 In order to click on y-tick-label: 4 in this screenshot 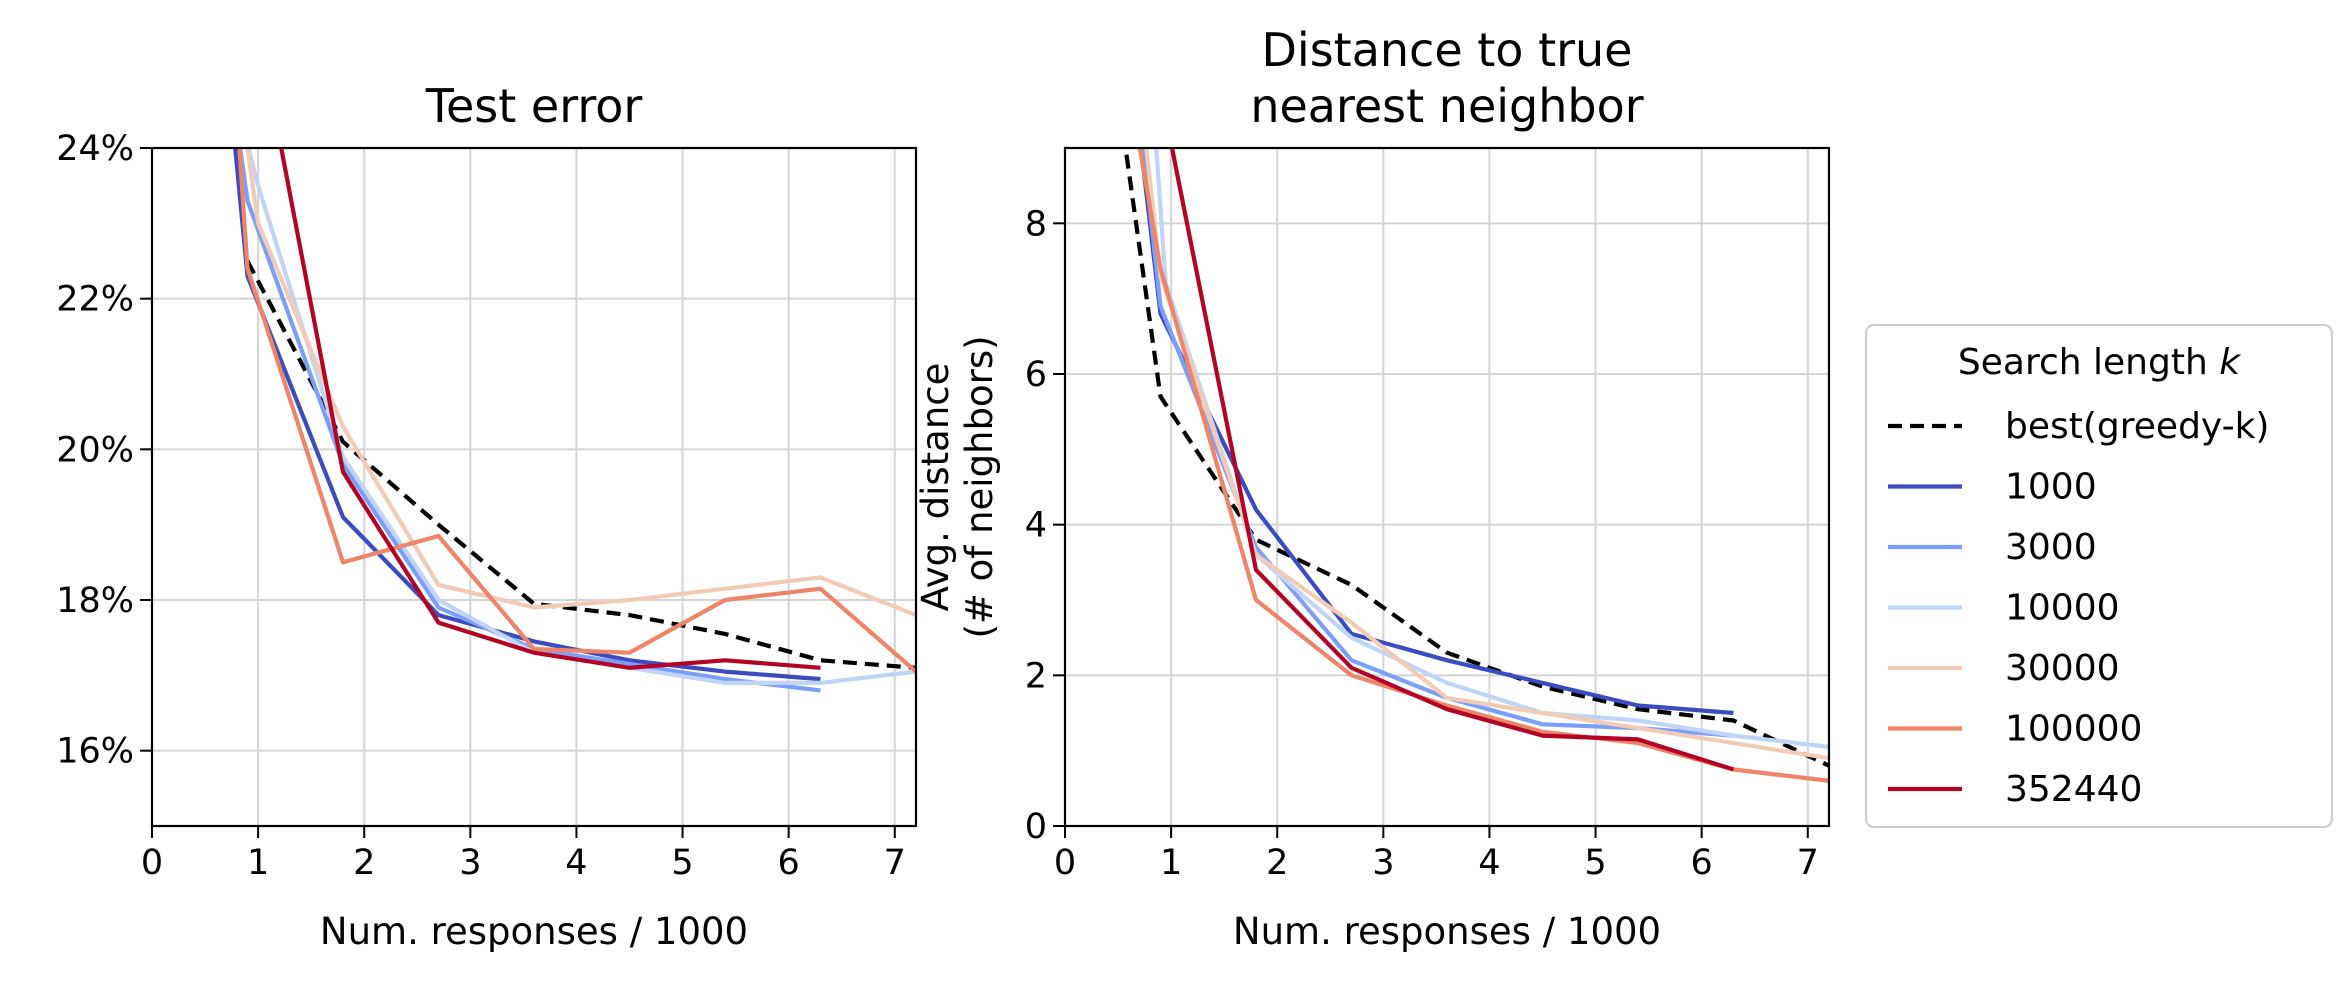, I will do `click(1036, 526)`.